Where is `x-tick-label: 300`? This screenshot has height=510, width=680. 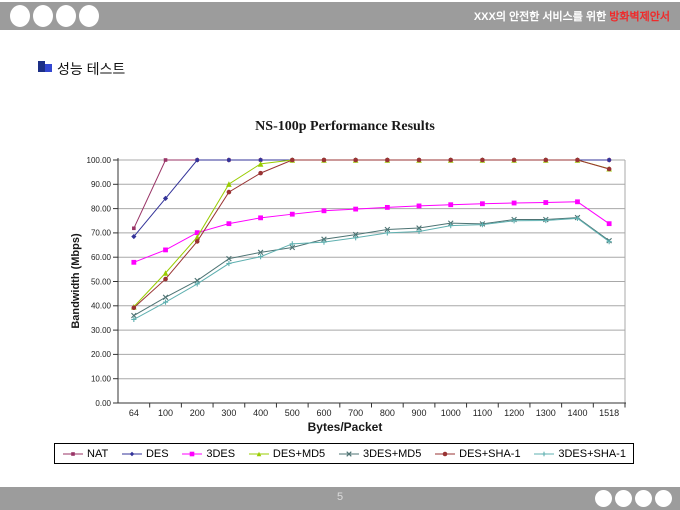 x-tick-label: 300 is located at coordinates (228, 413).